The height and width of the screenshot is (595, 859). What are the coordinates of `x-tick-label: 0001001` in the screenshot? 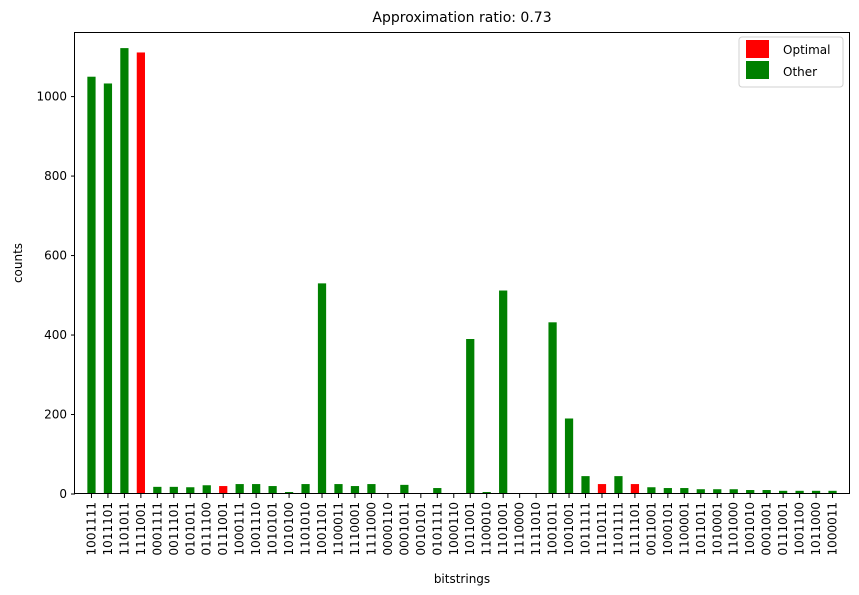 It's located at (767, 528).